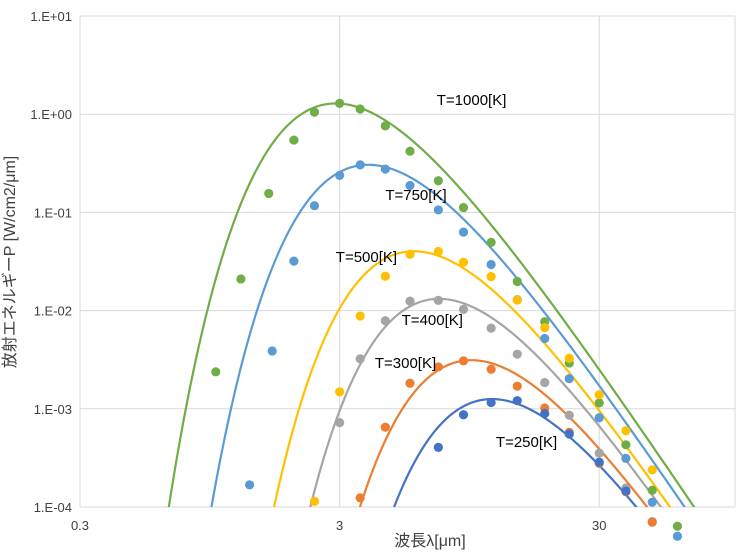 Image resolution: width=750 pixels, height=552 pixels. Describe the element at coordinates (415, 195) in the screenshot. I see `series-label: T=750[K]` at that location.